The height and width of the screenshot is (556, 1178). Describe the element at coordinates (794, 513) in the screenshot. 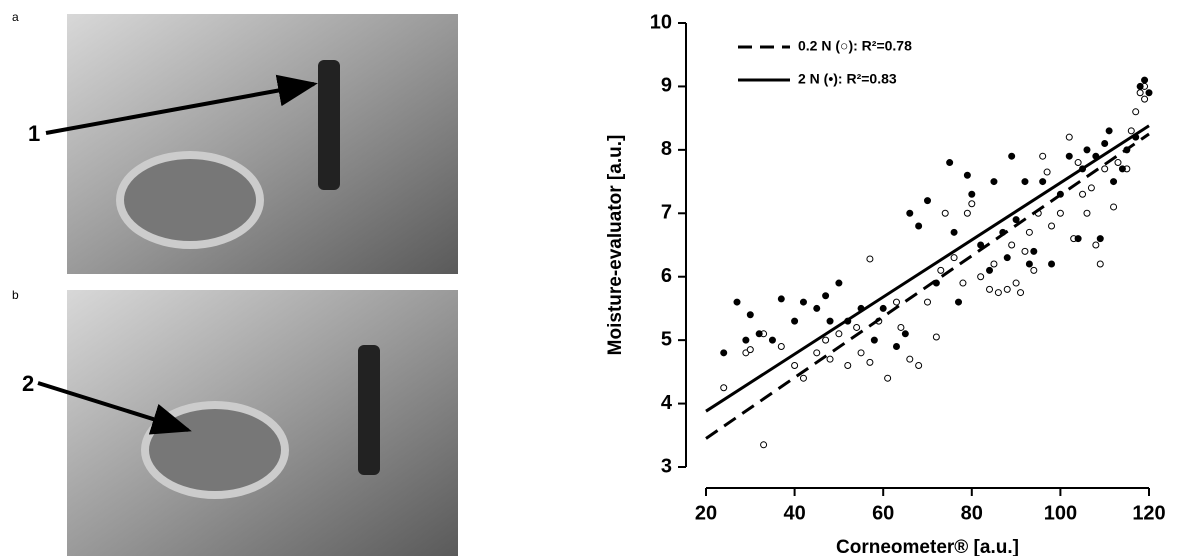

I see `x-tick-label: 40` at that location.